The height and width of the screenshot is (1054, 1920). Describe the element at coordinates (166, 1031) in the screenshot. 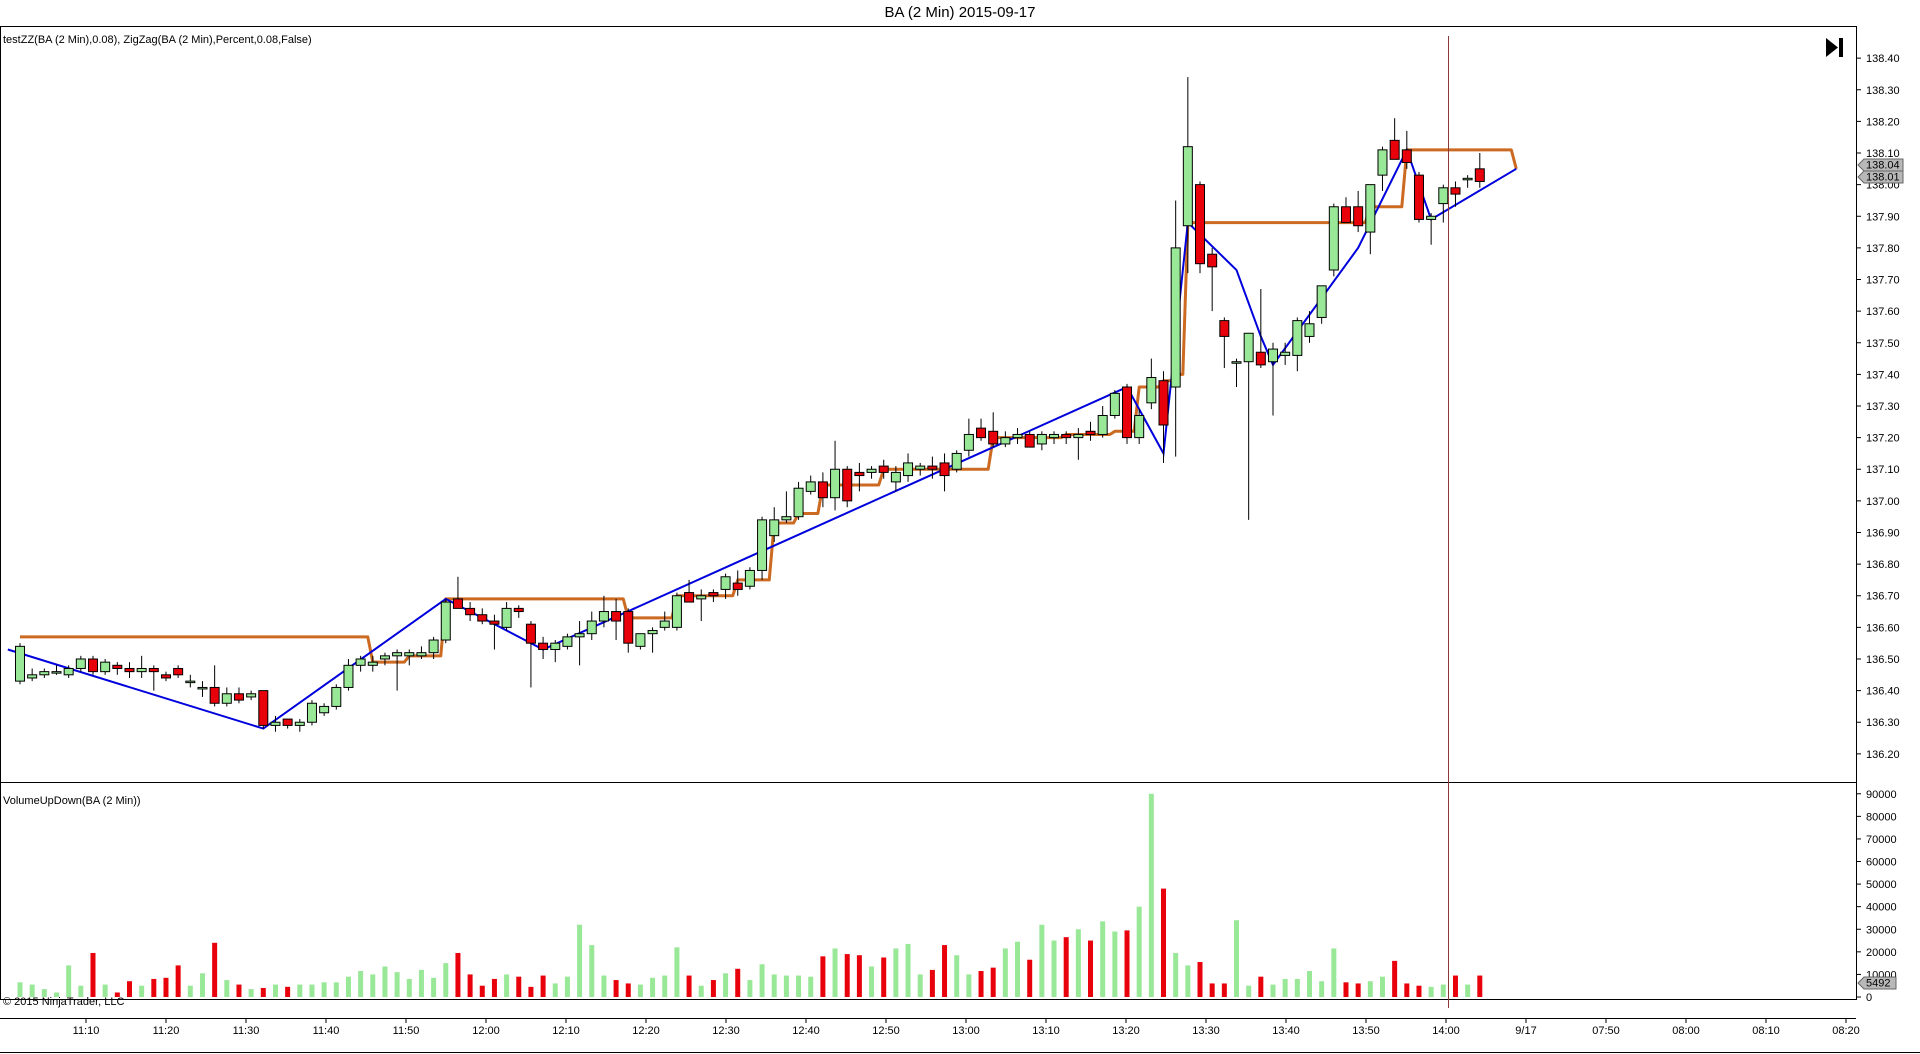

I see `time-tick-label: 11:20` at that location.